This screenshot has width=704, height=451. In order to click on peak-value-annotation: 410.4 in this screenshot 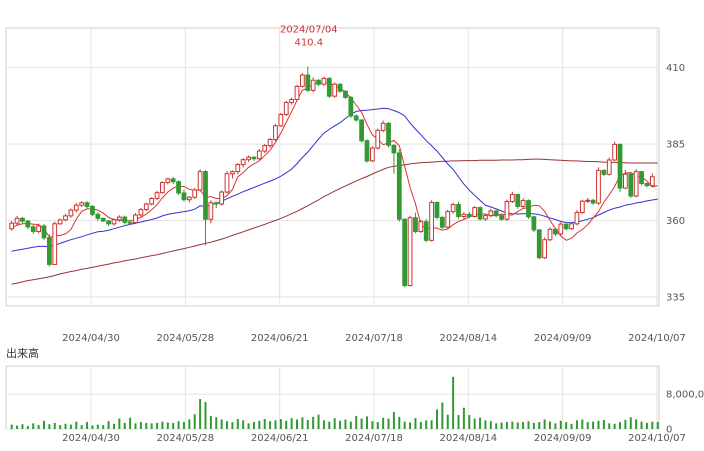, I will do `click(308, 42)`.